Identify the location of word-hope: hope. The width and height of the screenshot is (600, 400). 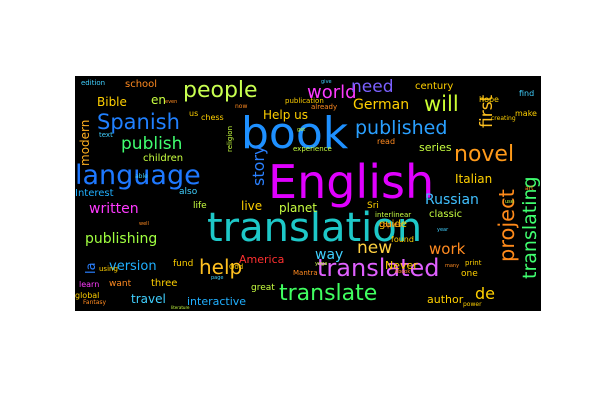
(489, 99).